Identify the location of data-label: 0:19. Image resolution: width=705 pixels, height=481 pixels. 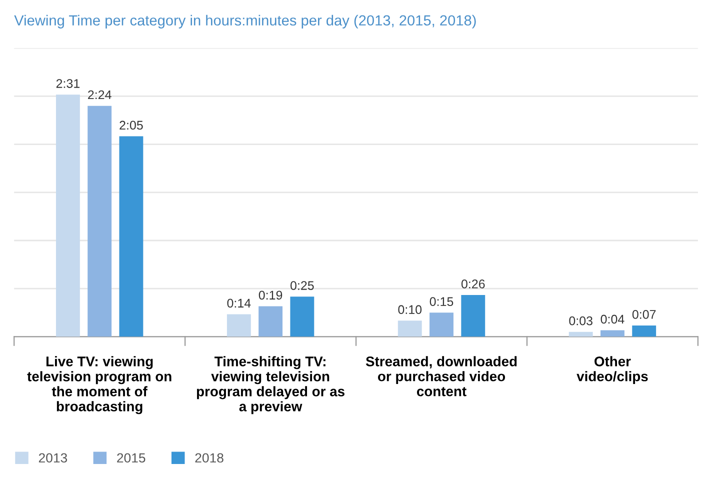
(270, 295).